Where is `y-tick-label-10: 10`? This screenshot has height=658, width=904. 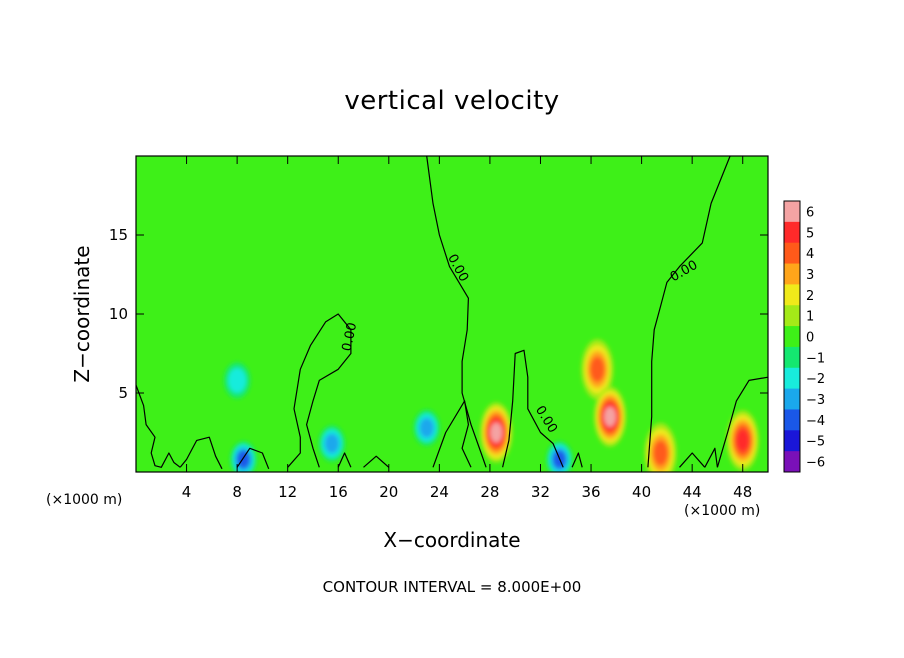
y-tick-label-10: 10 is located at coordinates (118, 314).